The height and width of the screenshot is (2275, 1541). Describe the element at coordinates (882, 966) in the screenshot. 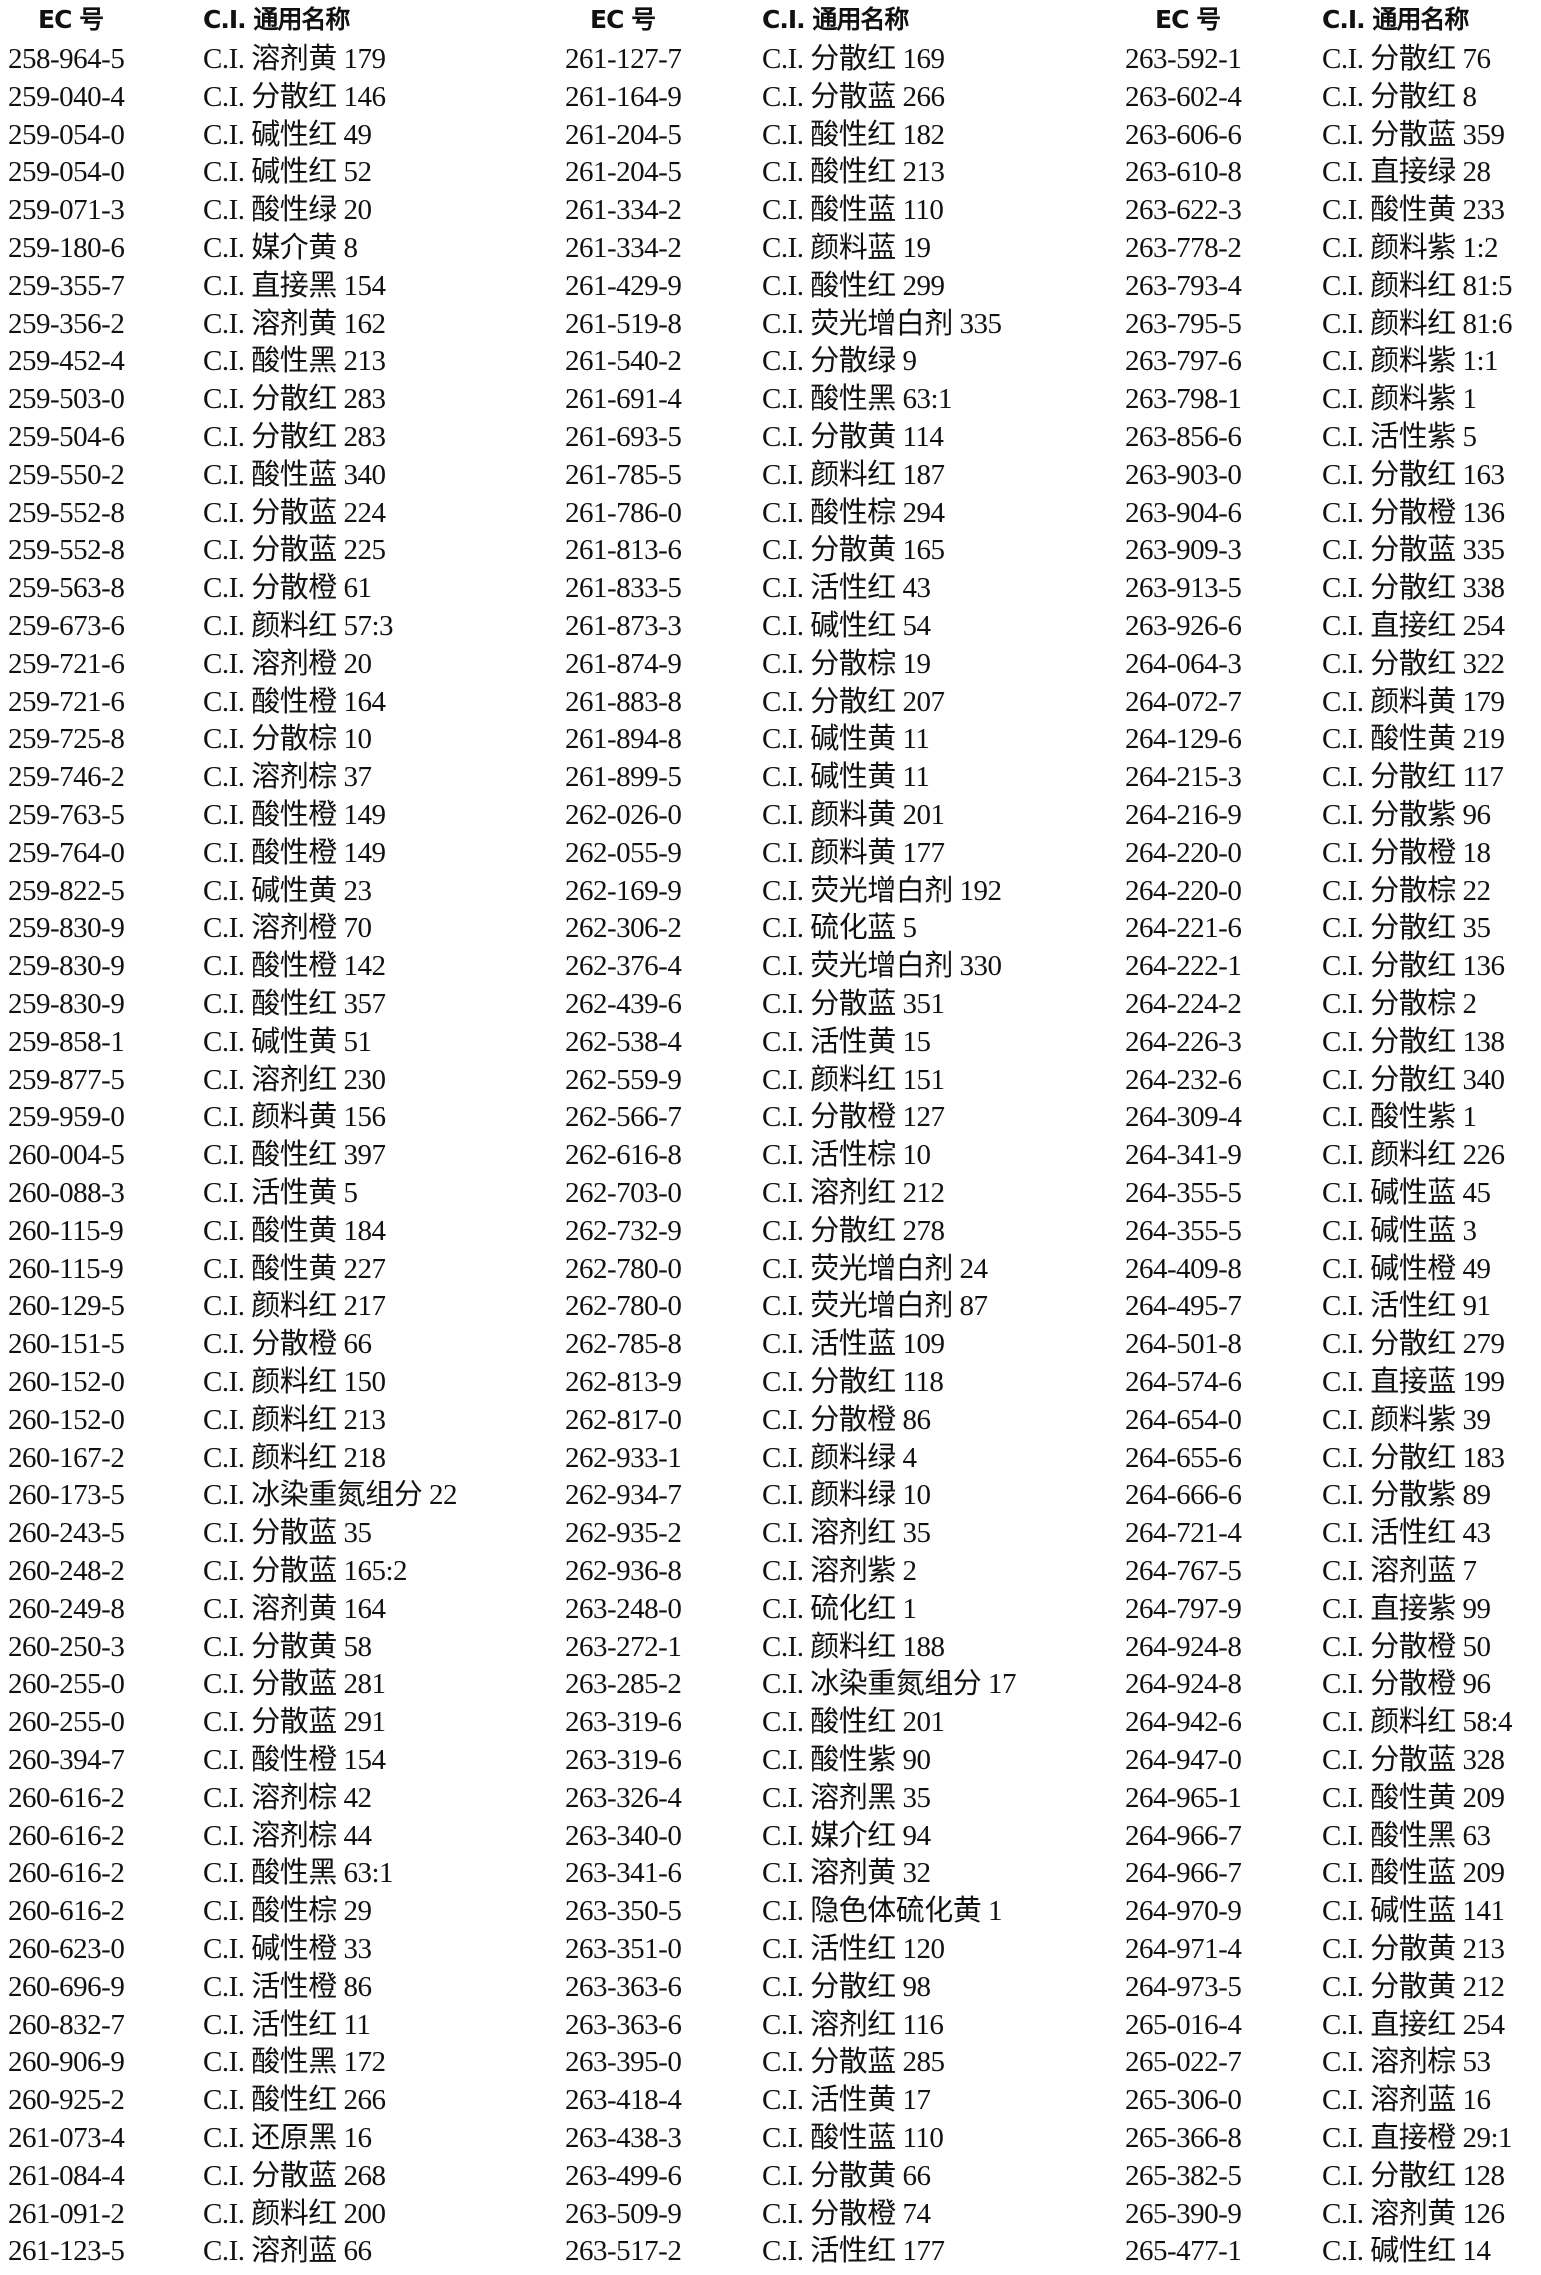

I see `ci-name-cell: C.I. 荧光增白剂 330` at that location.